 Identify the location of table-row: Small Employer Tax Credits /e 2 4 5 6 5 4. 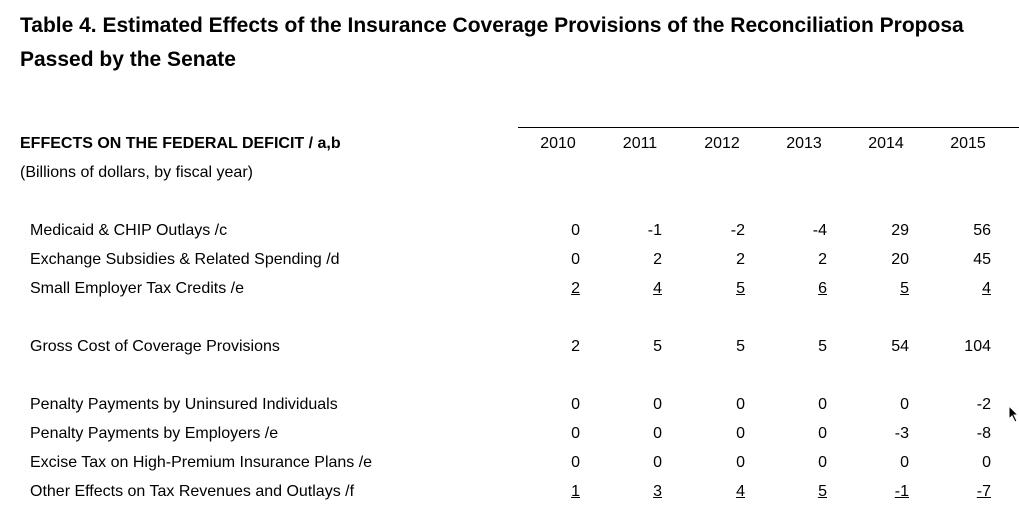
(509, 291).